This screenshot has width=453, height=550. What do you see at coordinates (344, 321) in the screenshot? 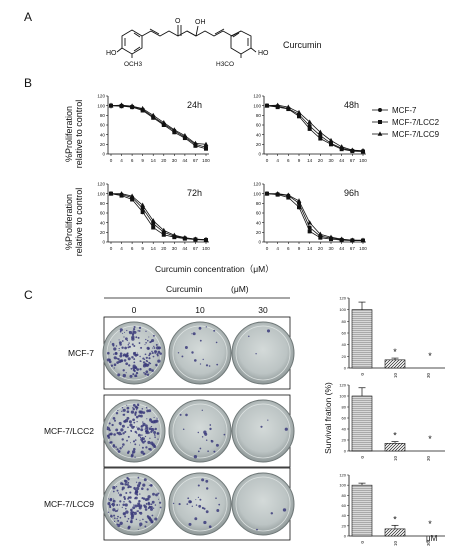
I see `y-tick-label: 80` at bounding box center [344, 321].